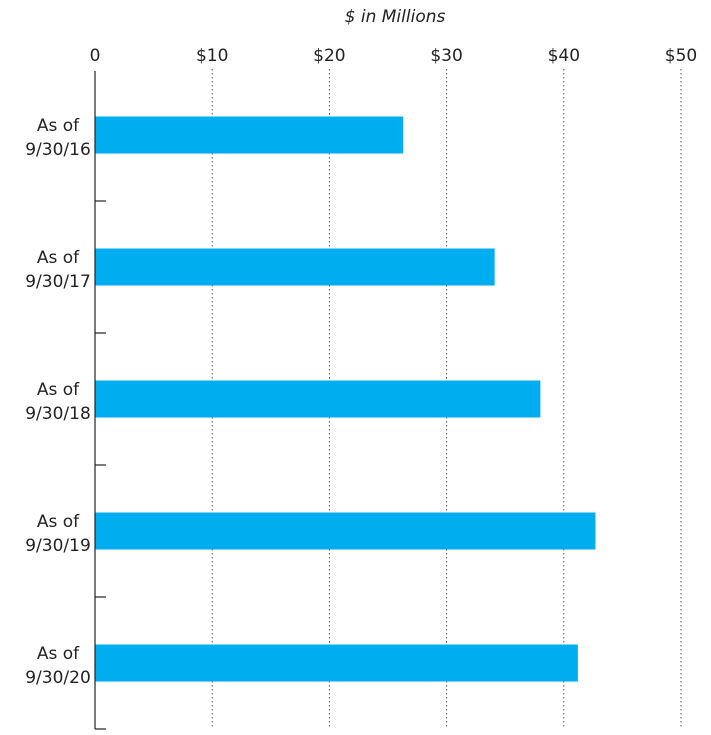 The image size is (711, 735). I want to click on y-category-label: As of 9/30/16, so click(58, 138).